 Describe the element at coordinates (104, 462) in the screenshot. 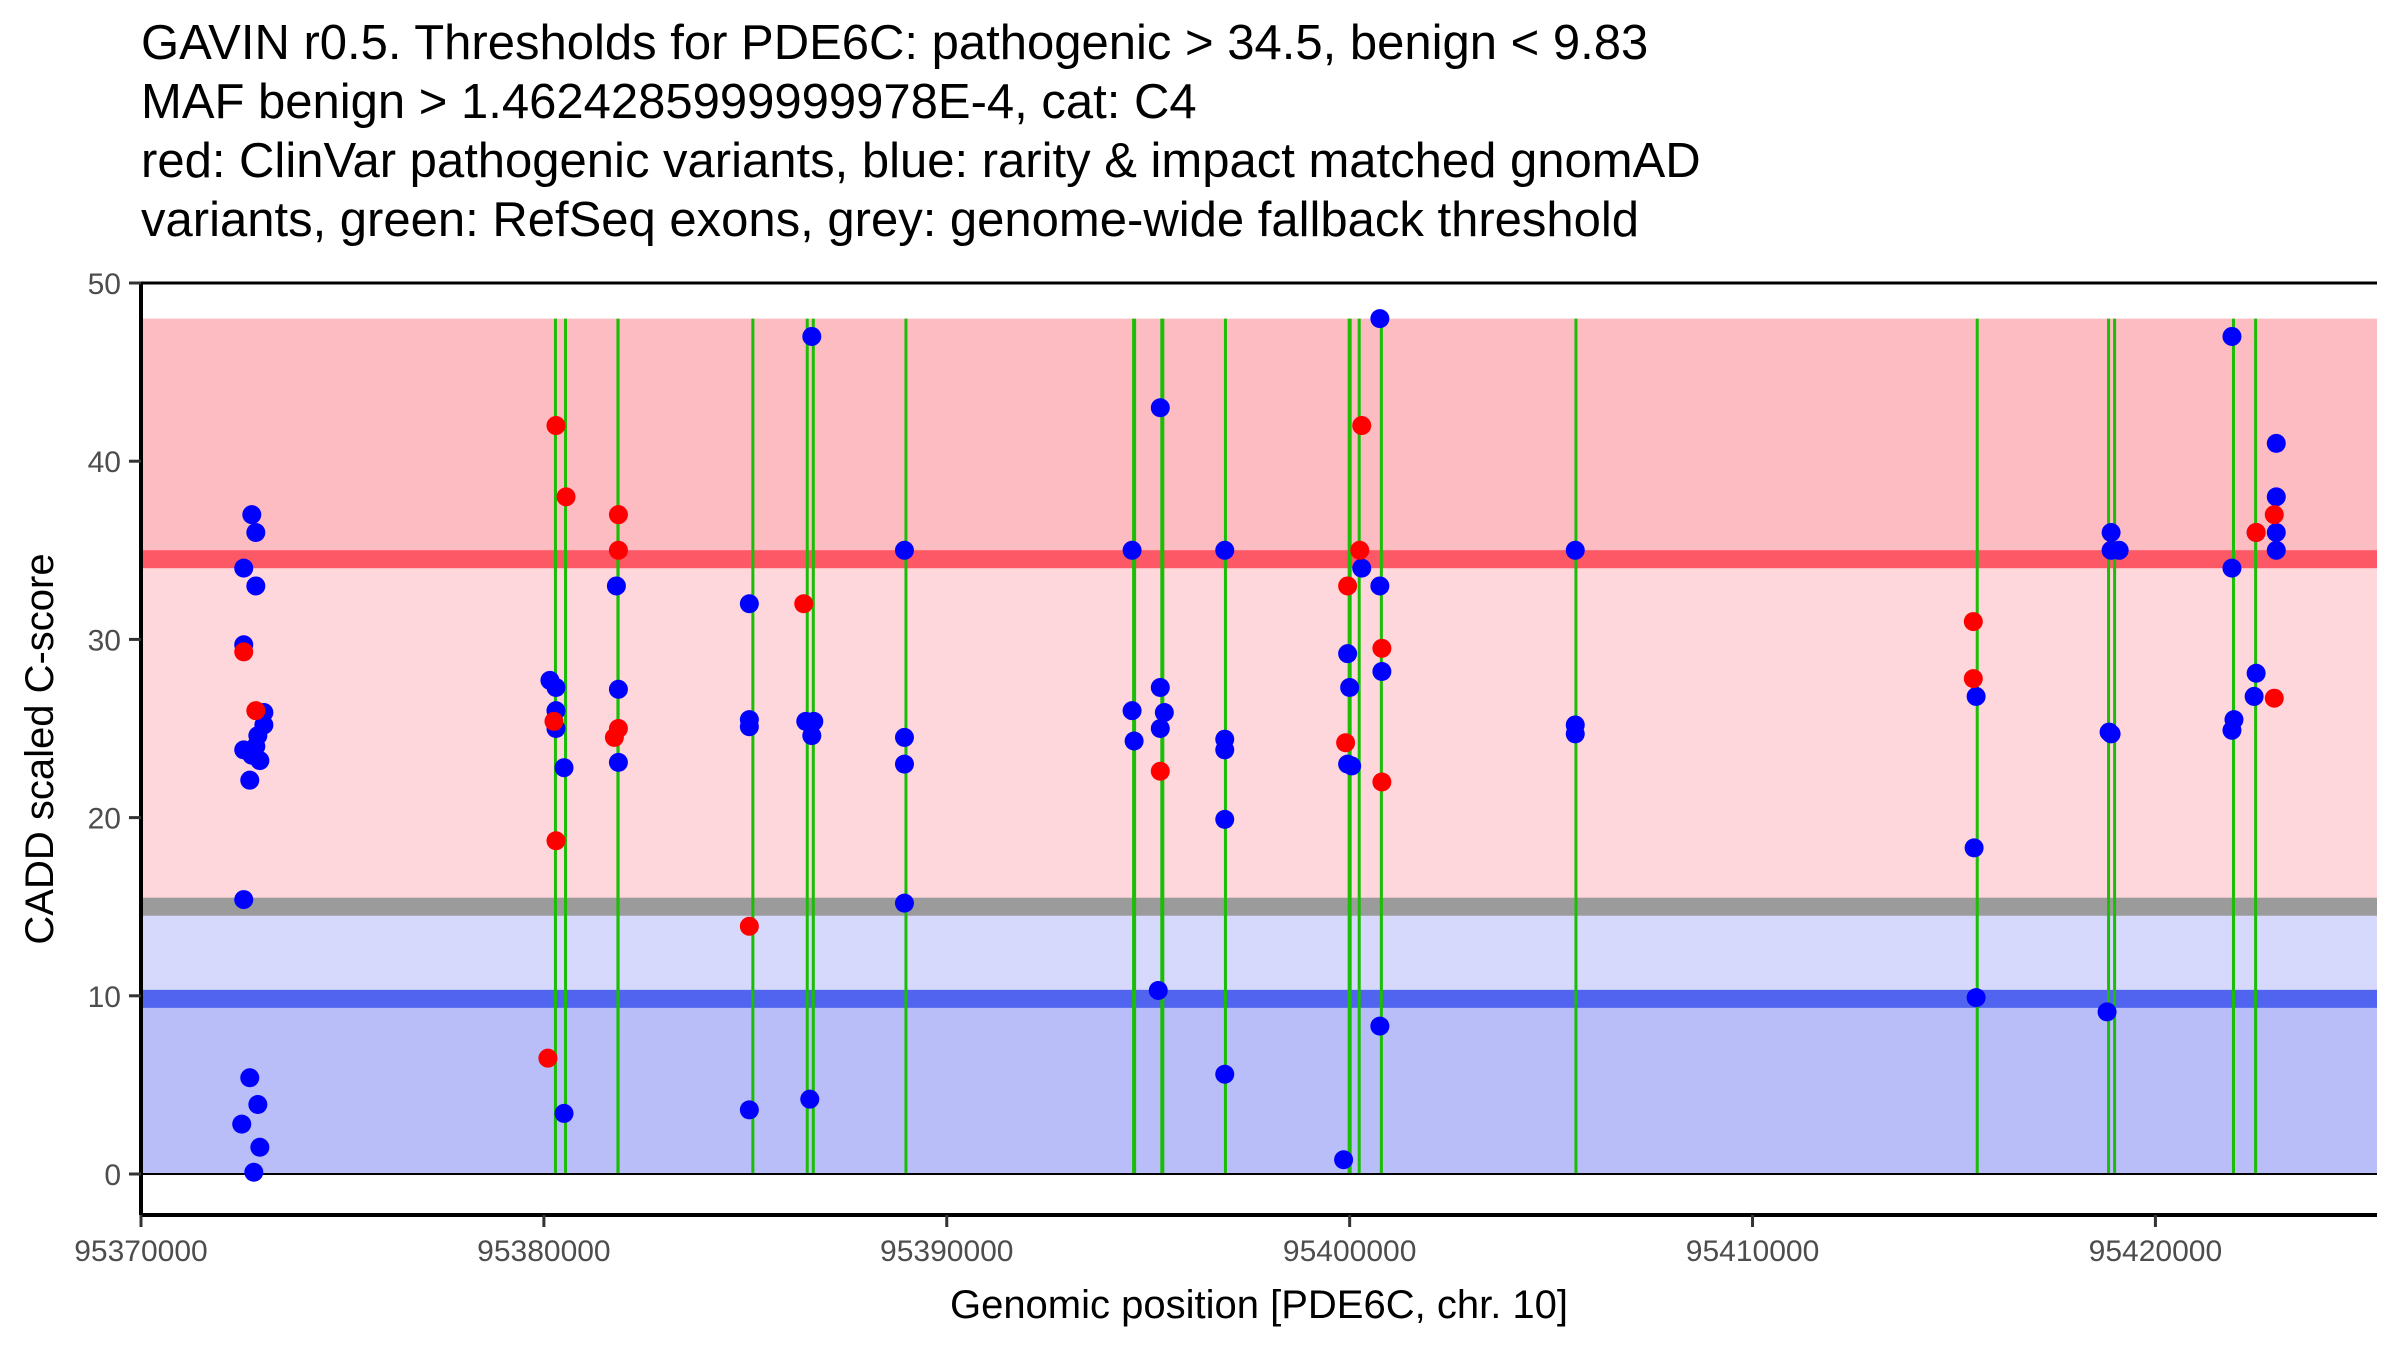

I see `y-tick-label: 40` at that location.